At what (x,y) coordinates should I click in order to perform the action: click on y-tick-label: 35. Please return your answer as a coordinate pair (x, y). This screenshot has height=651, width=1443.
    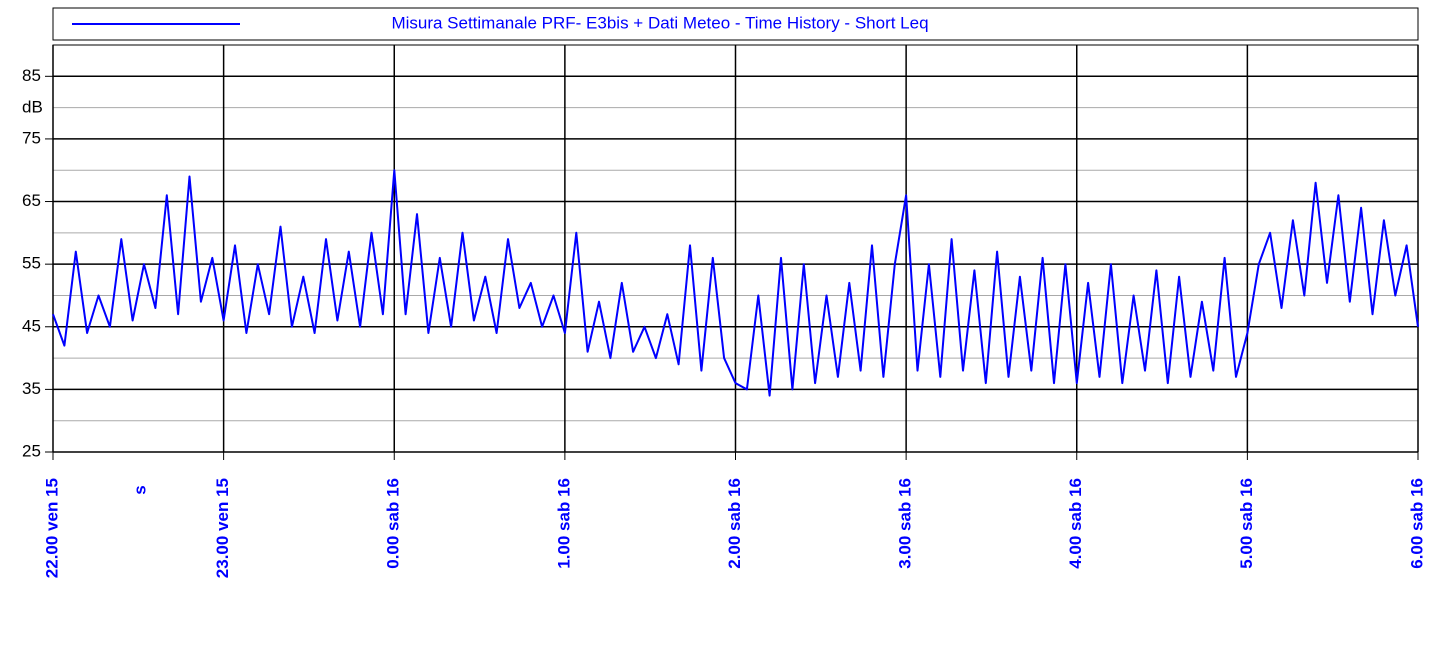
    Looking at the image, I should click on (31, 388).